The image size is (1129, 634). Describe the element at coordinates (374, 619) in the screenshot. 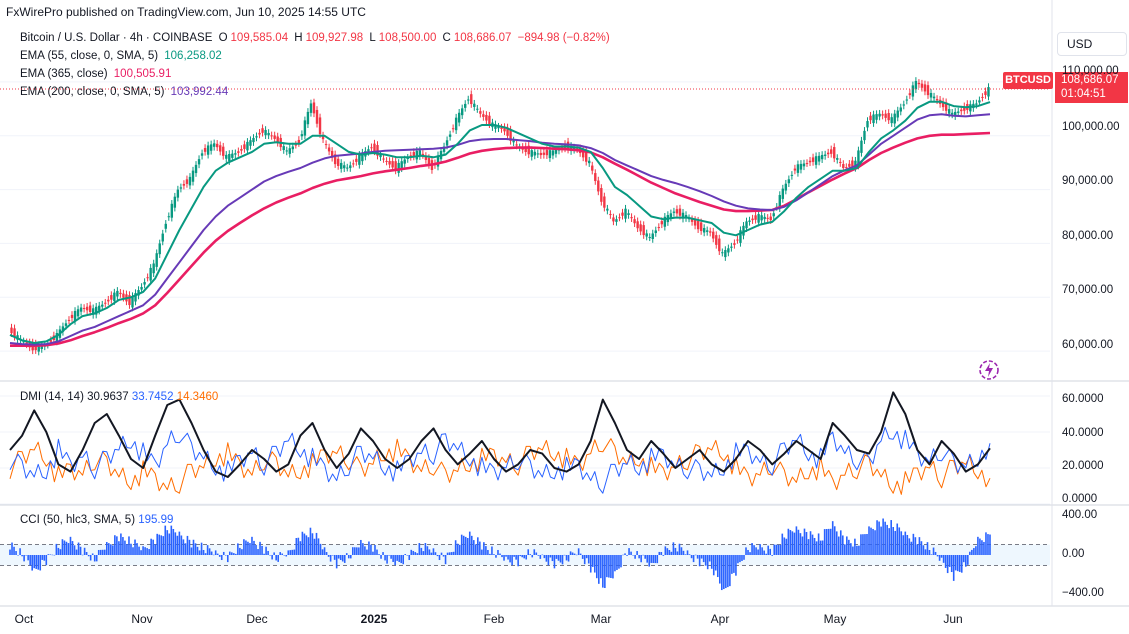

I see `x-tick: 2025` at that location.